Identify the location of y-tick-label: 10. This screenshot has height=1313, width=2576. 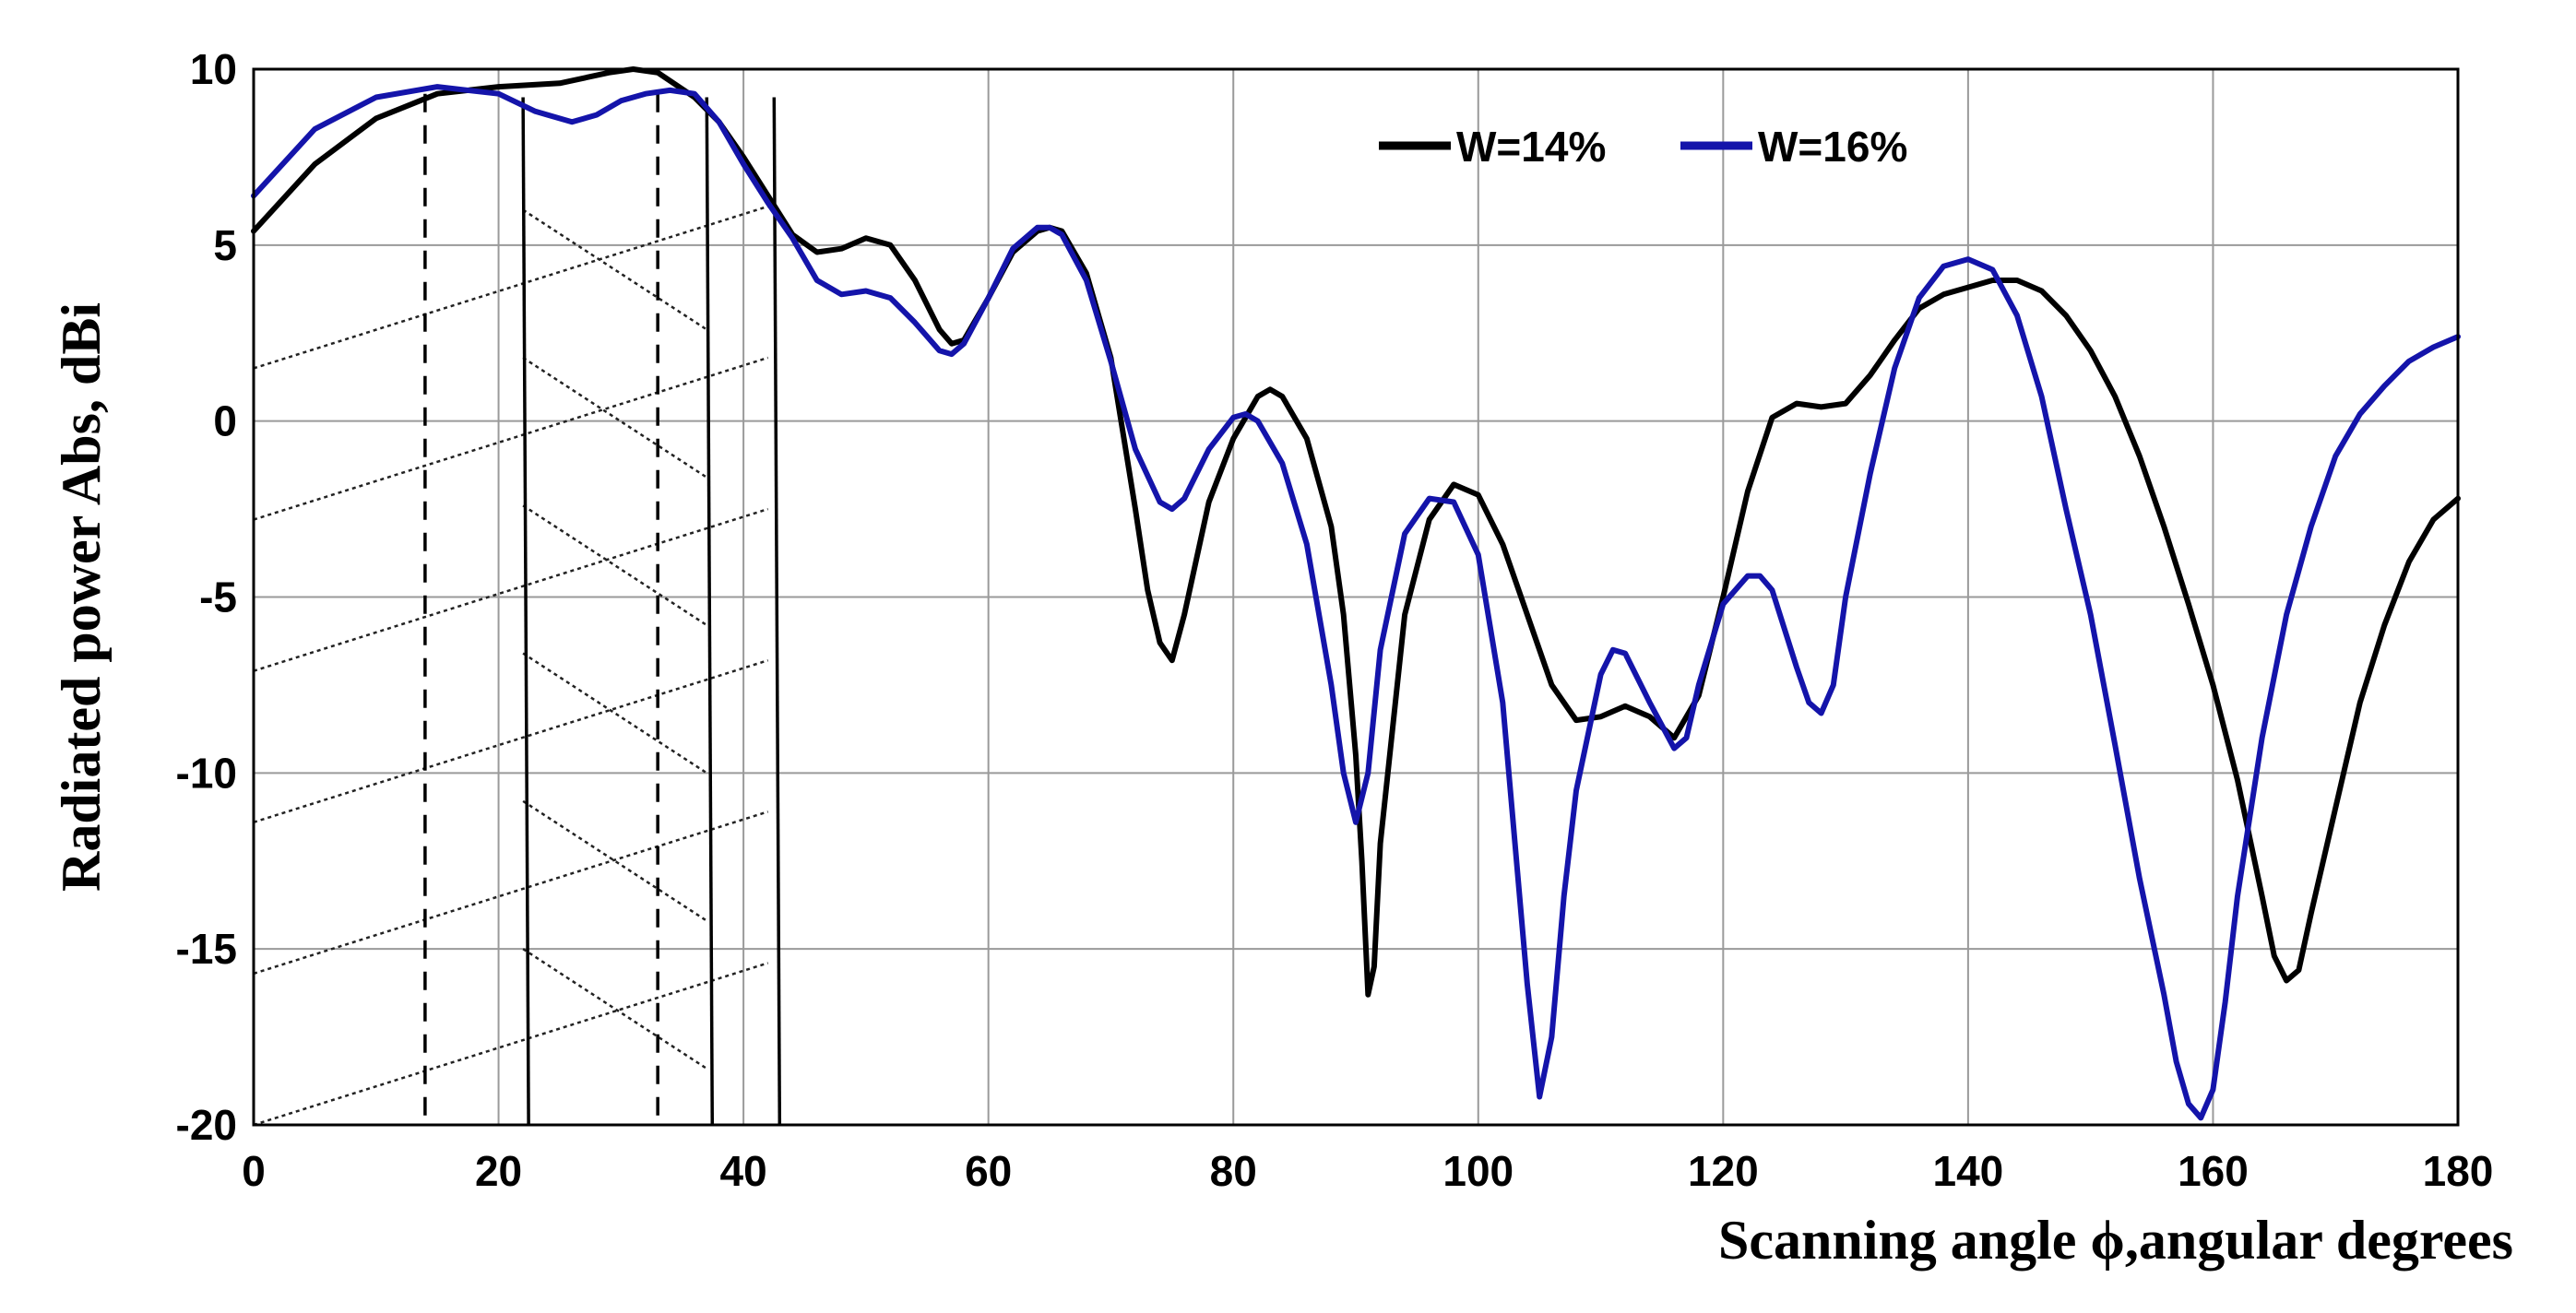
(214, 69).